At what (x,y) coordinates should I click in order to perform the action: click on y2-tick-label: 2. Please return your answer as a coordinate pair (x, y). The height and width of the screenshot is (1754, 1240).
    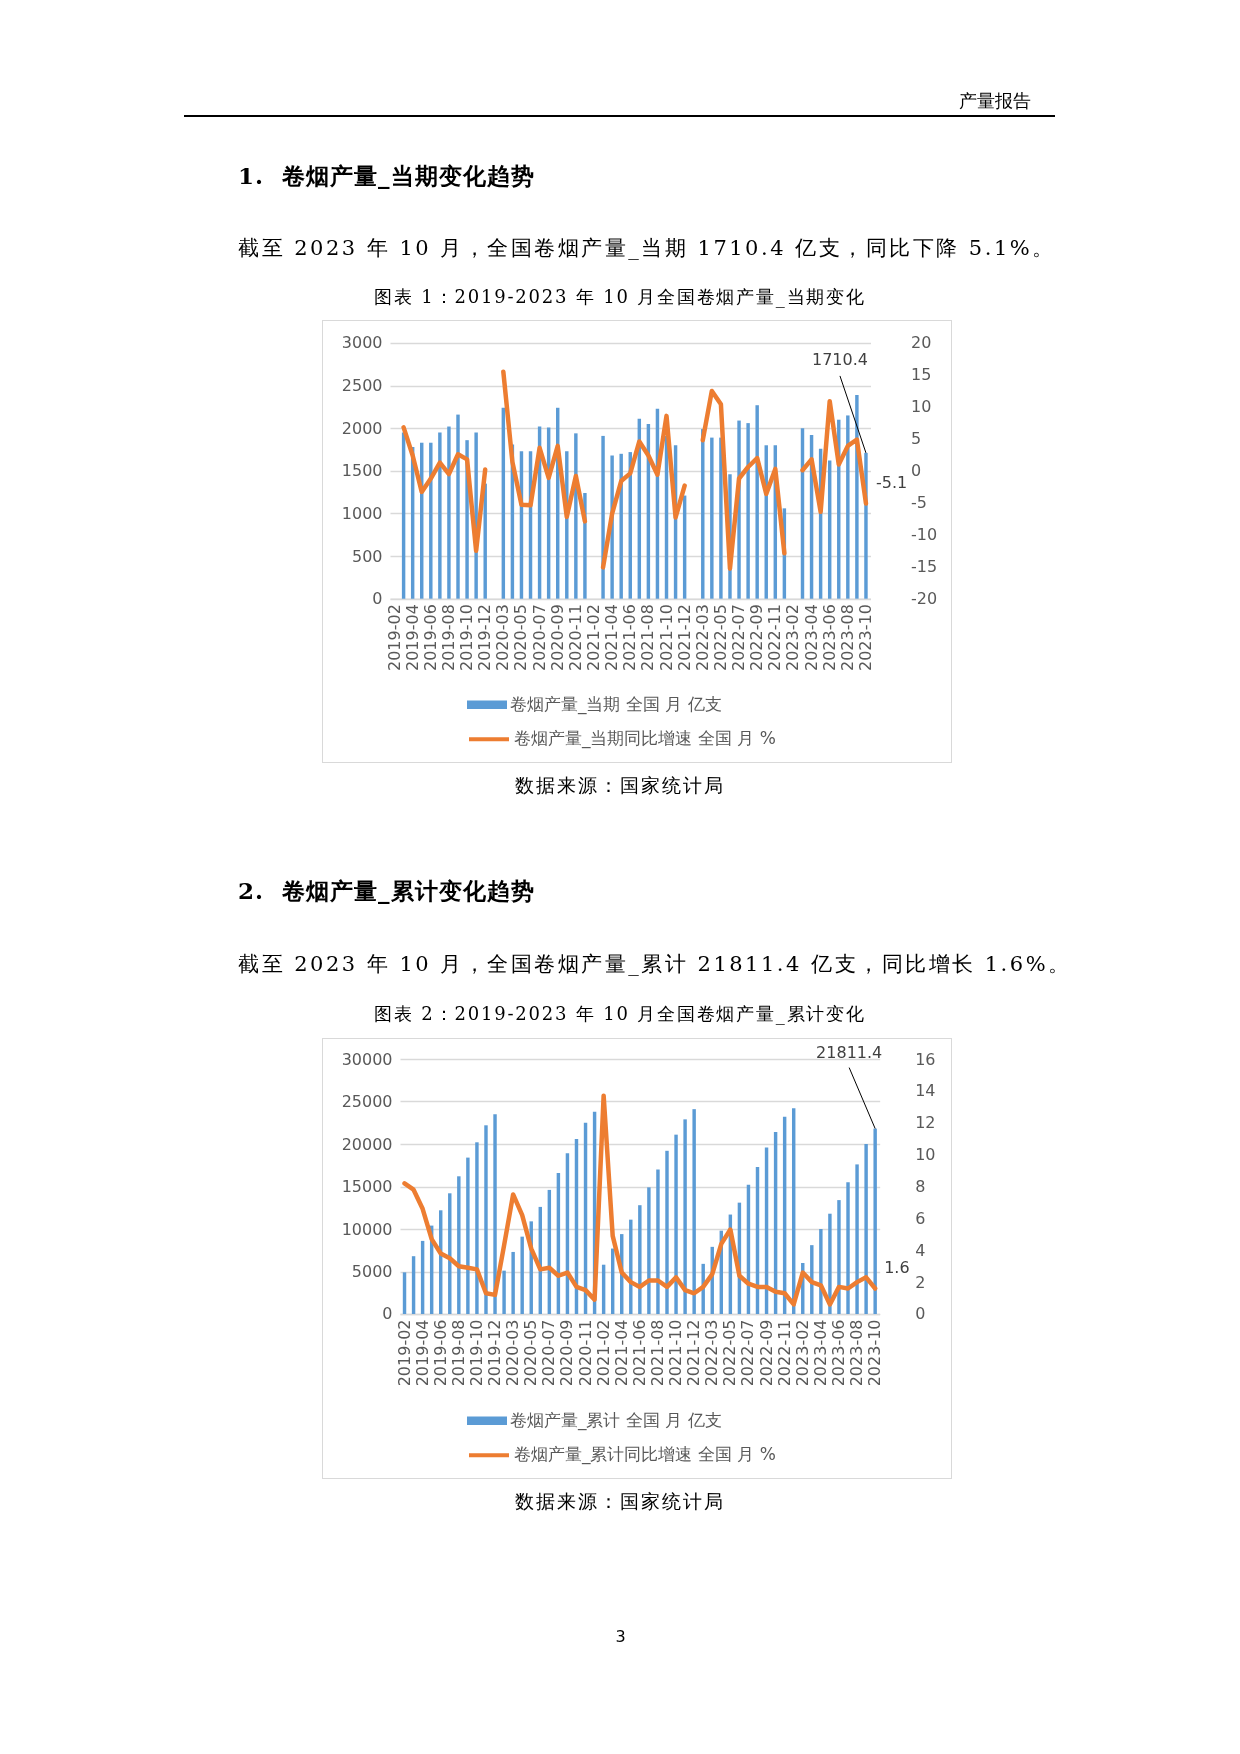
    Looking at the image, I should click on (920, 1282).